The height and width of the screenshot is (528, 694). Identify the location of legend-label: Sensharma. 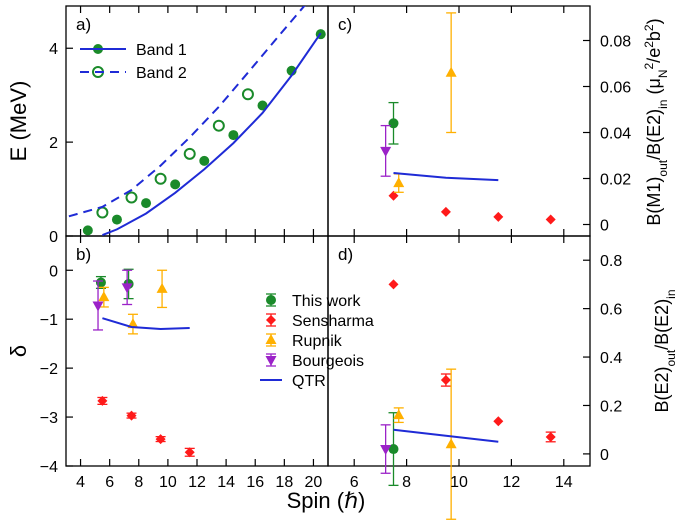
(333, 321).